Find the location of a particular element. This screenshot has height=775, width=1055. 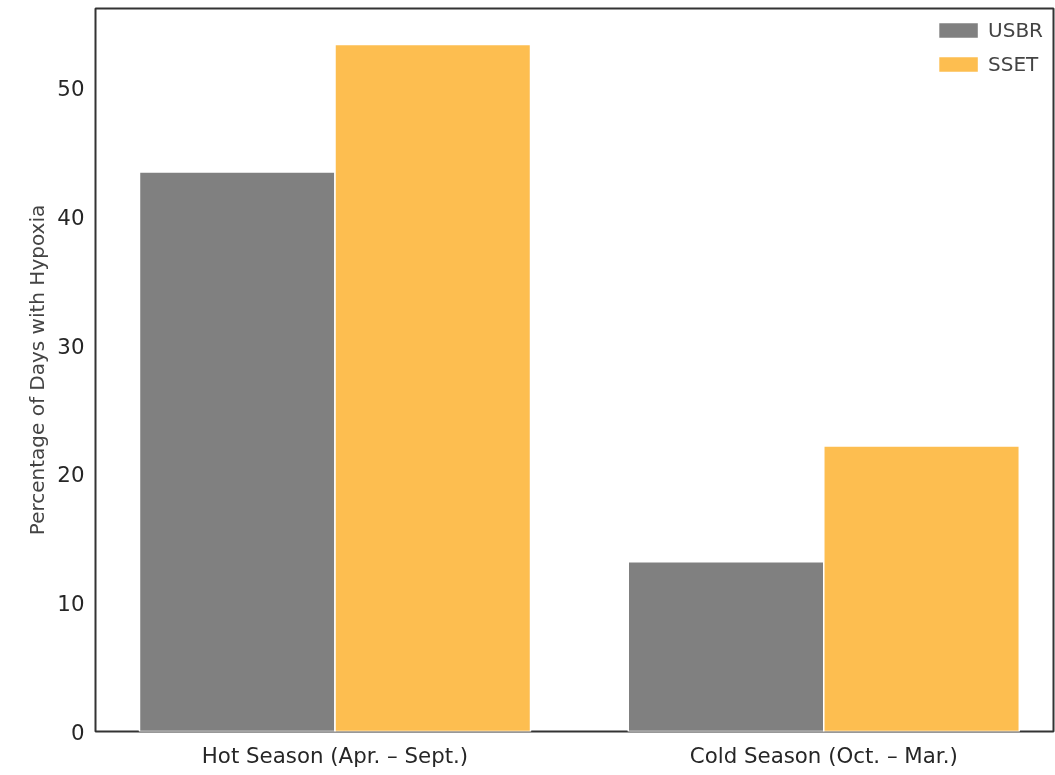

x-tick-label: Hot Season (Apr. – Sept.) is located at coordinates (335, 755).